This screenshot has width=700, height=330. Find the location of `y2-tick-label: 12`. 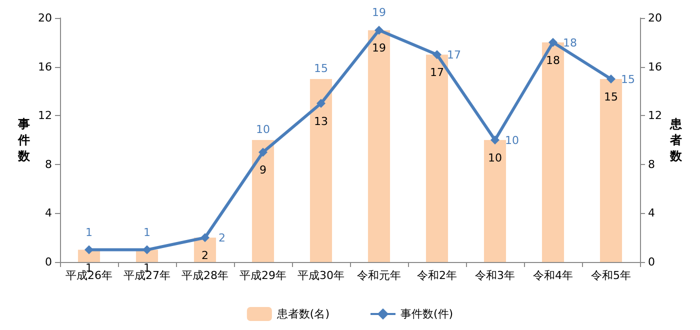

y2-tick-label: 12 is located at coordinates (655, 115).